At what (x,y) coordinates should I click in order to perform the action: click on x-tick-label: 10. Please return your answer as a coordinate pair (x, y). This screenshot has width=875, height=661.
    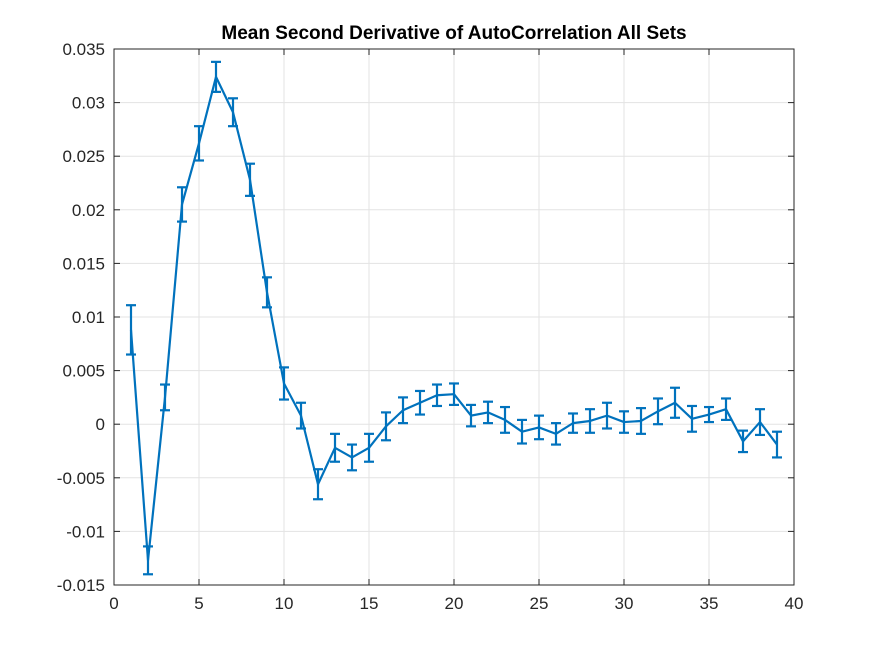
    Looking at the image, I should click on (284, 603).